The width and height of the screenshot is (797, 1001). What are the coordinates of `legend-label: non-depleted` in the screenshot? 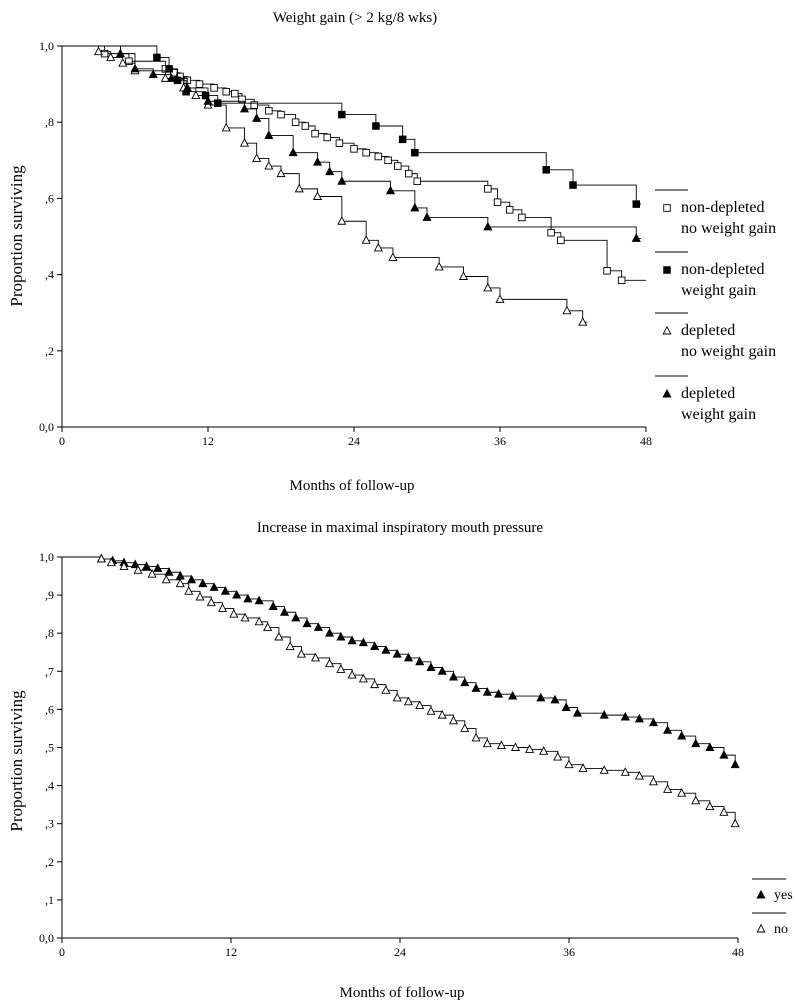 It's located at (723, 207).